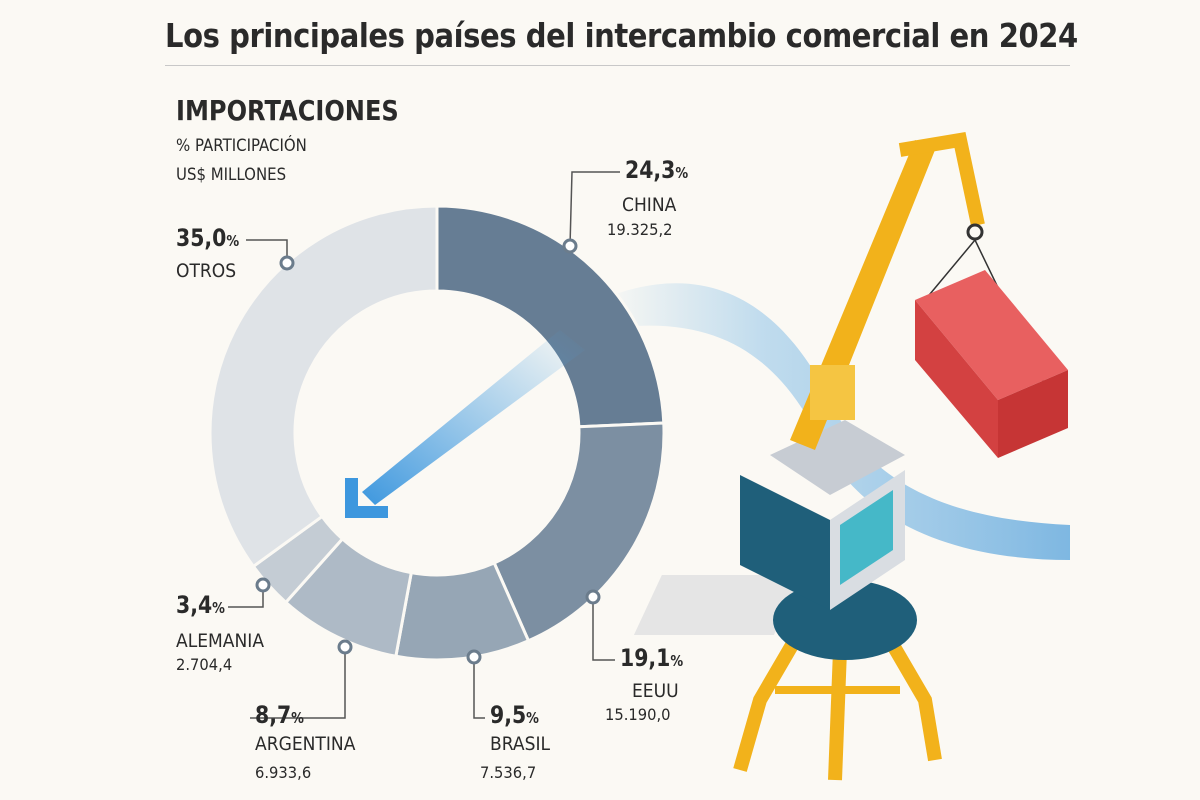 The height and width of the screenshot is (800, 1200). I want to click on country-label-china: CHINA, so click(649, 205).